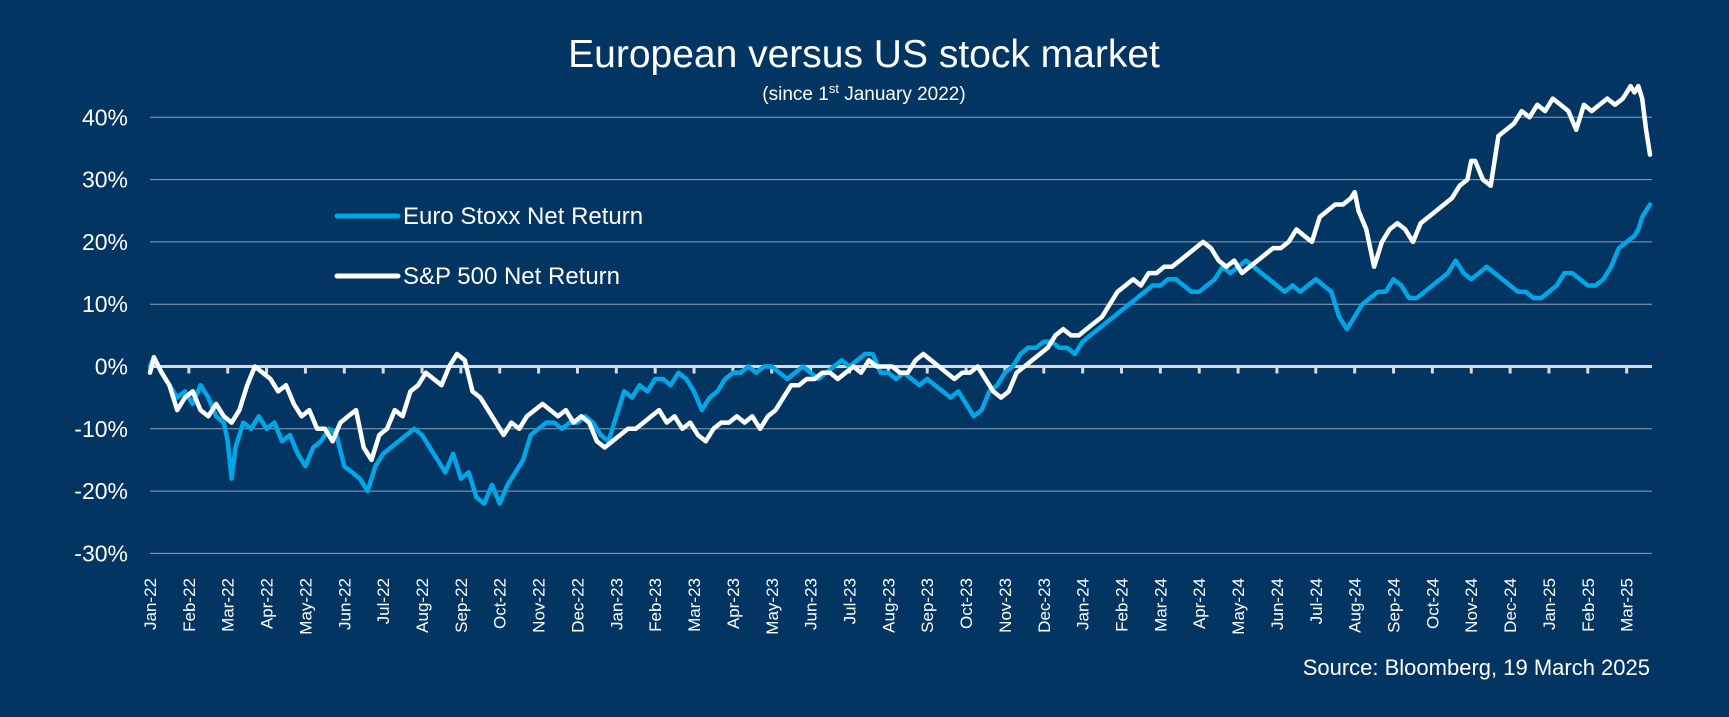  I want to click on x-tick-label: Aug-22, so click(422, 605).